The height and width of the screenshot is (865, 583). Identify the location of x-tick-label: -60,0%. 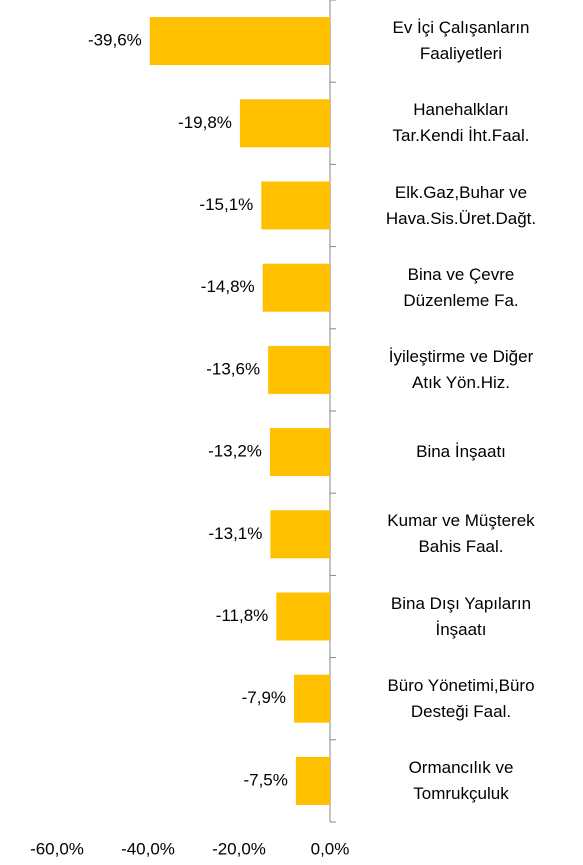
(57, 848).